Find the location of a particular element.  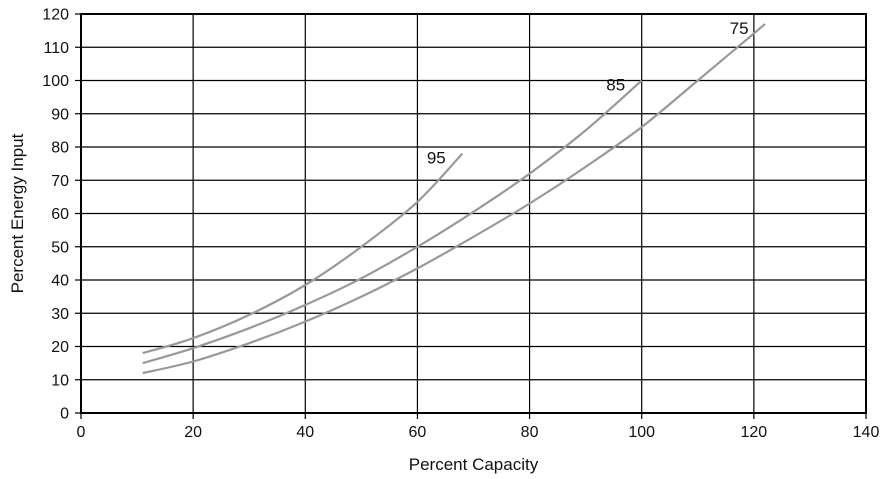

y-tick-label: 70 is located at coordinates (60, 181).